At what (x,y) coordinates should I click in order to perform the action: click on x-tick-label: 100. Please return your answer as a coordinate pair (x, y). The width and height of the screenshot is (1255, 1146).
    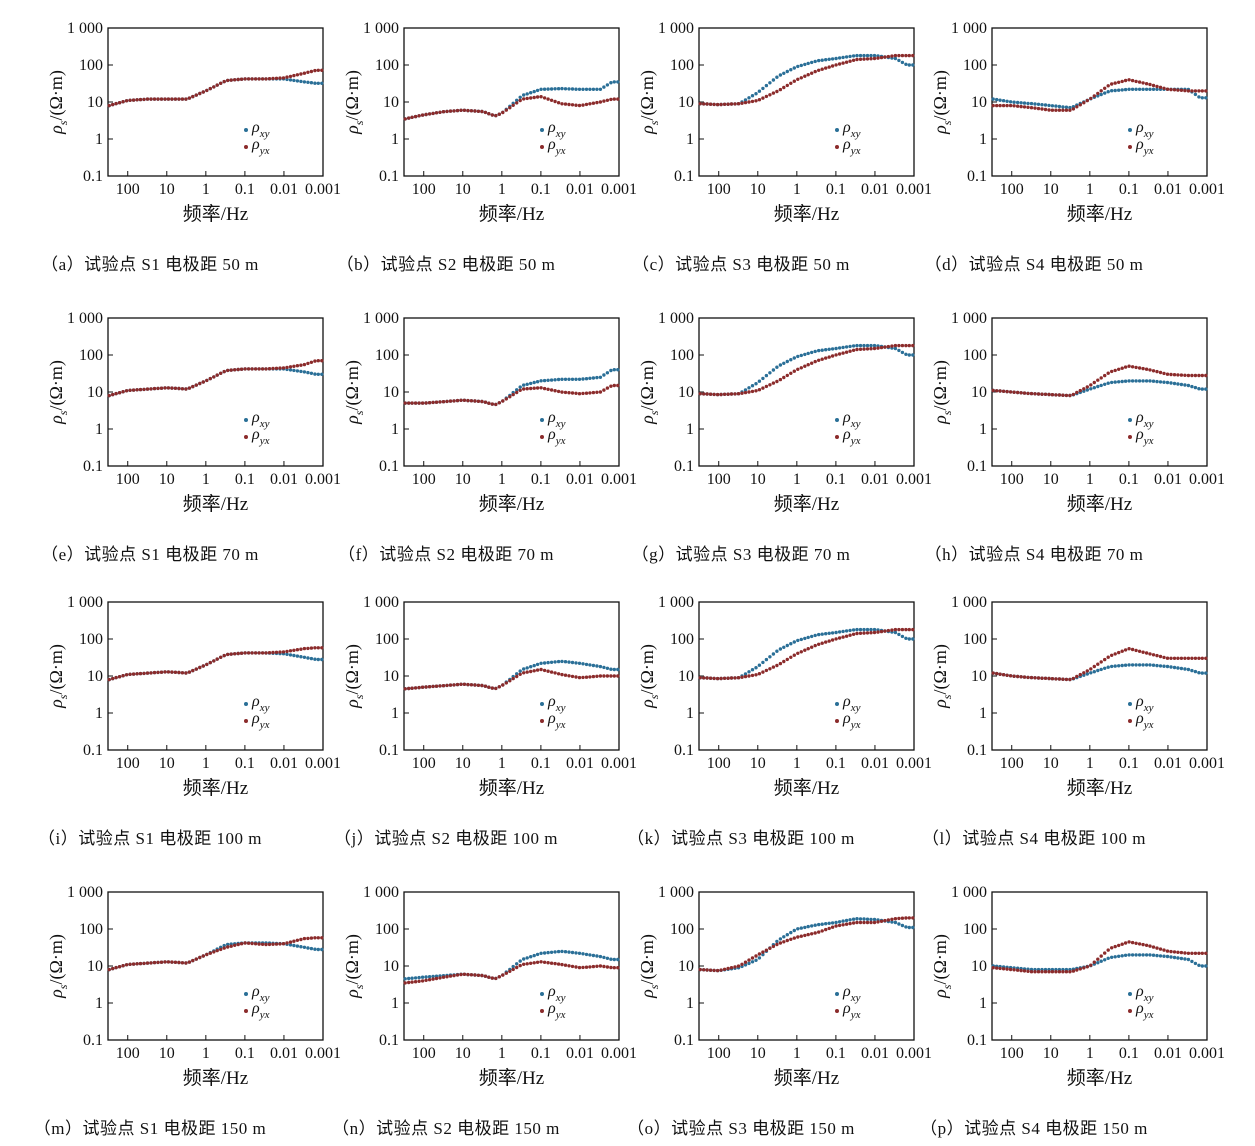
    Looking at the image, I should click on (424, 1053).